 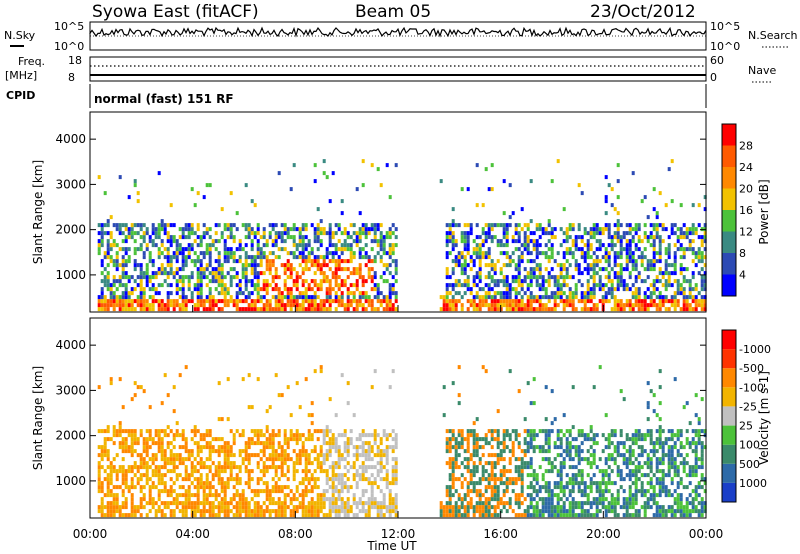 I want to click on svg-text: 28, so click(x=746, y=146).